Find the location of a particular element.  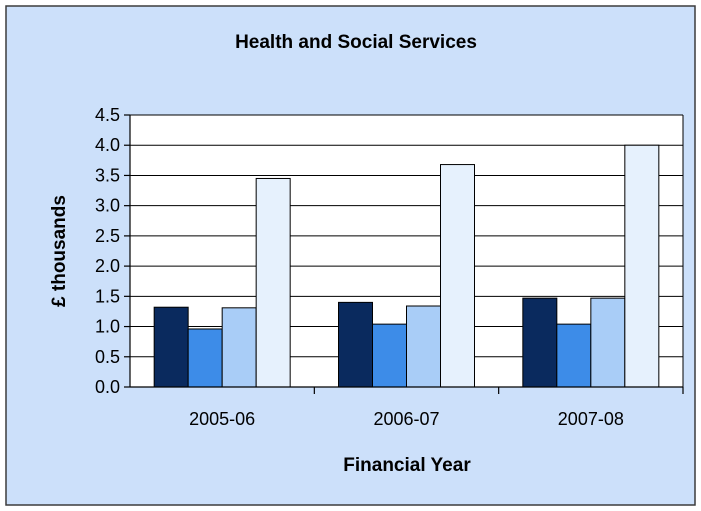

y-tick-label: 3.5 is located at coordinates (107, 175).